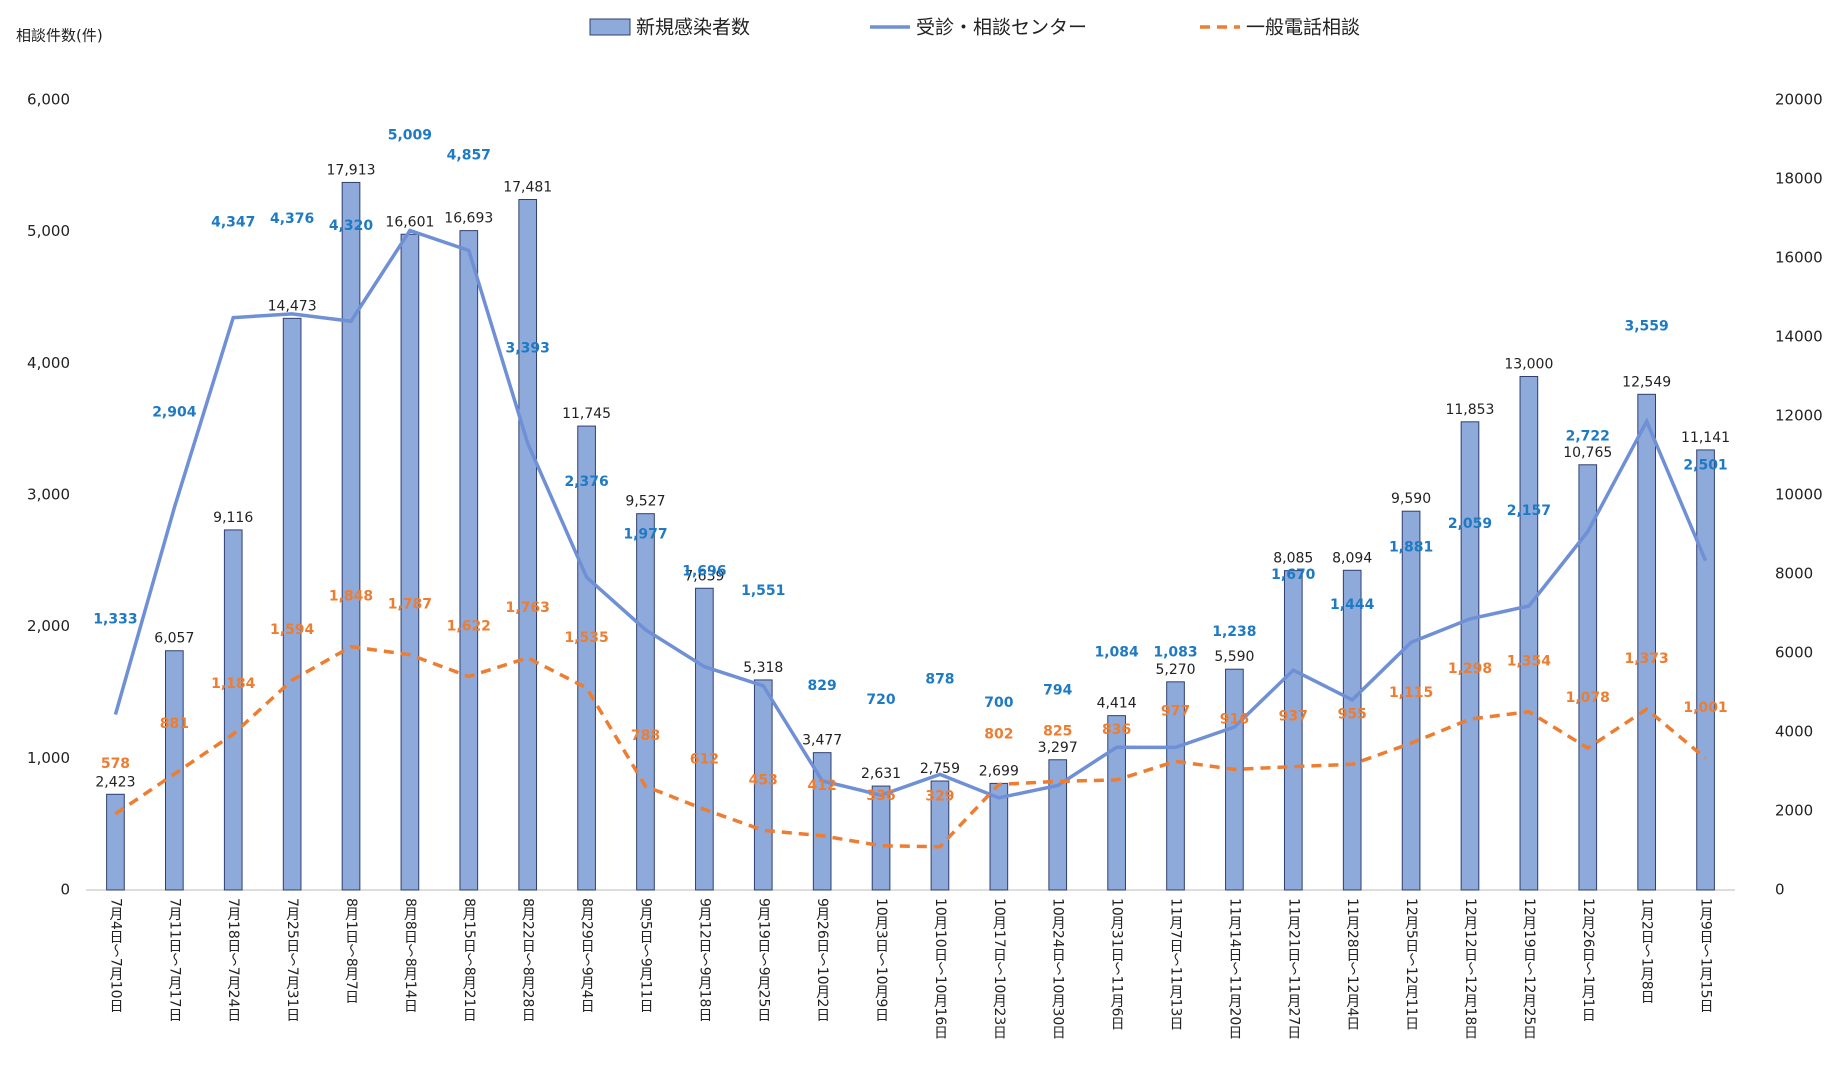 The width and height of the screenshot is (1825, 1080). What do you see at coordinates (1116, 652) in the screenshot?
I see `line-value-label: 1,084` at bounding box center [1116, 652].